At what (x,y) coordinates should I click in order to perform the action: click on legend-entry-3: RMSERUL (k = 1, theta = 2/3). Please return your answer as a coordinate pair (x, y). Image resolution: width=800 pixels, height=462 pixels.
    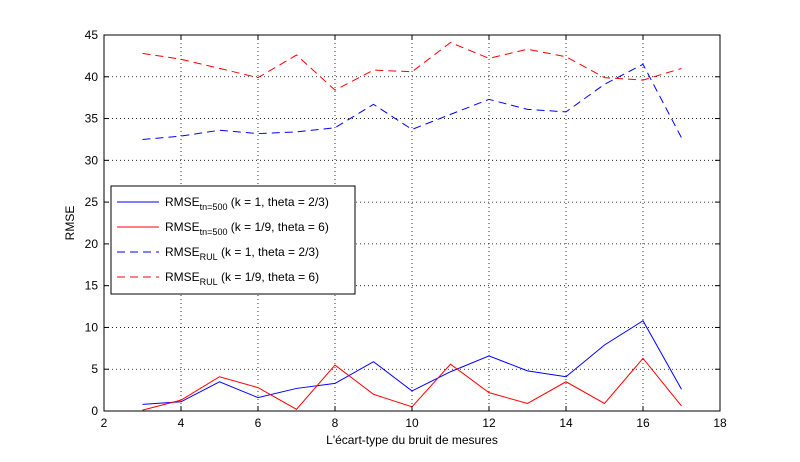
    Looking at the image, I should click on (242, 253).